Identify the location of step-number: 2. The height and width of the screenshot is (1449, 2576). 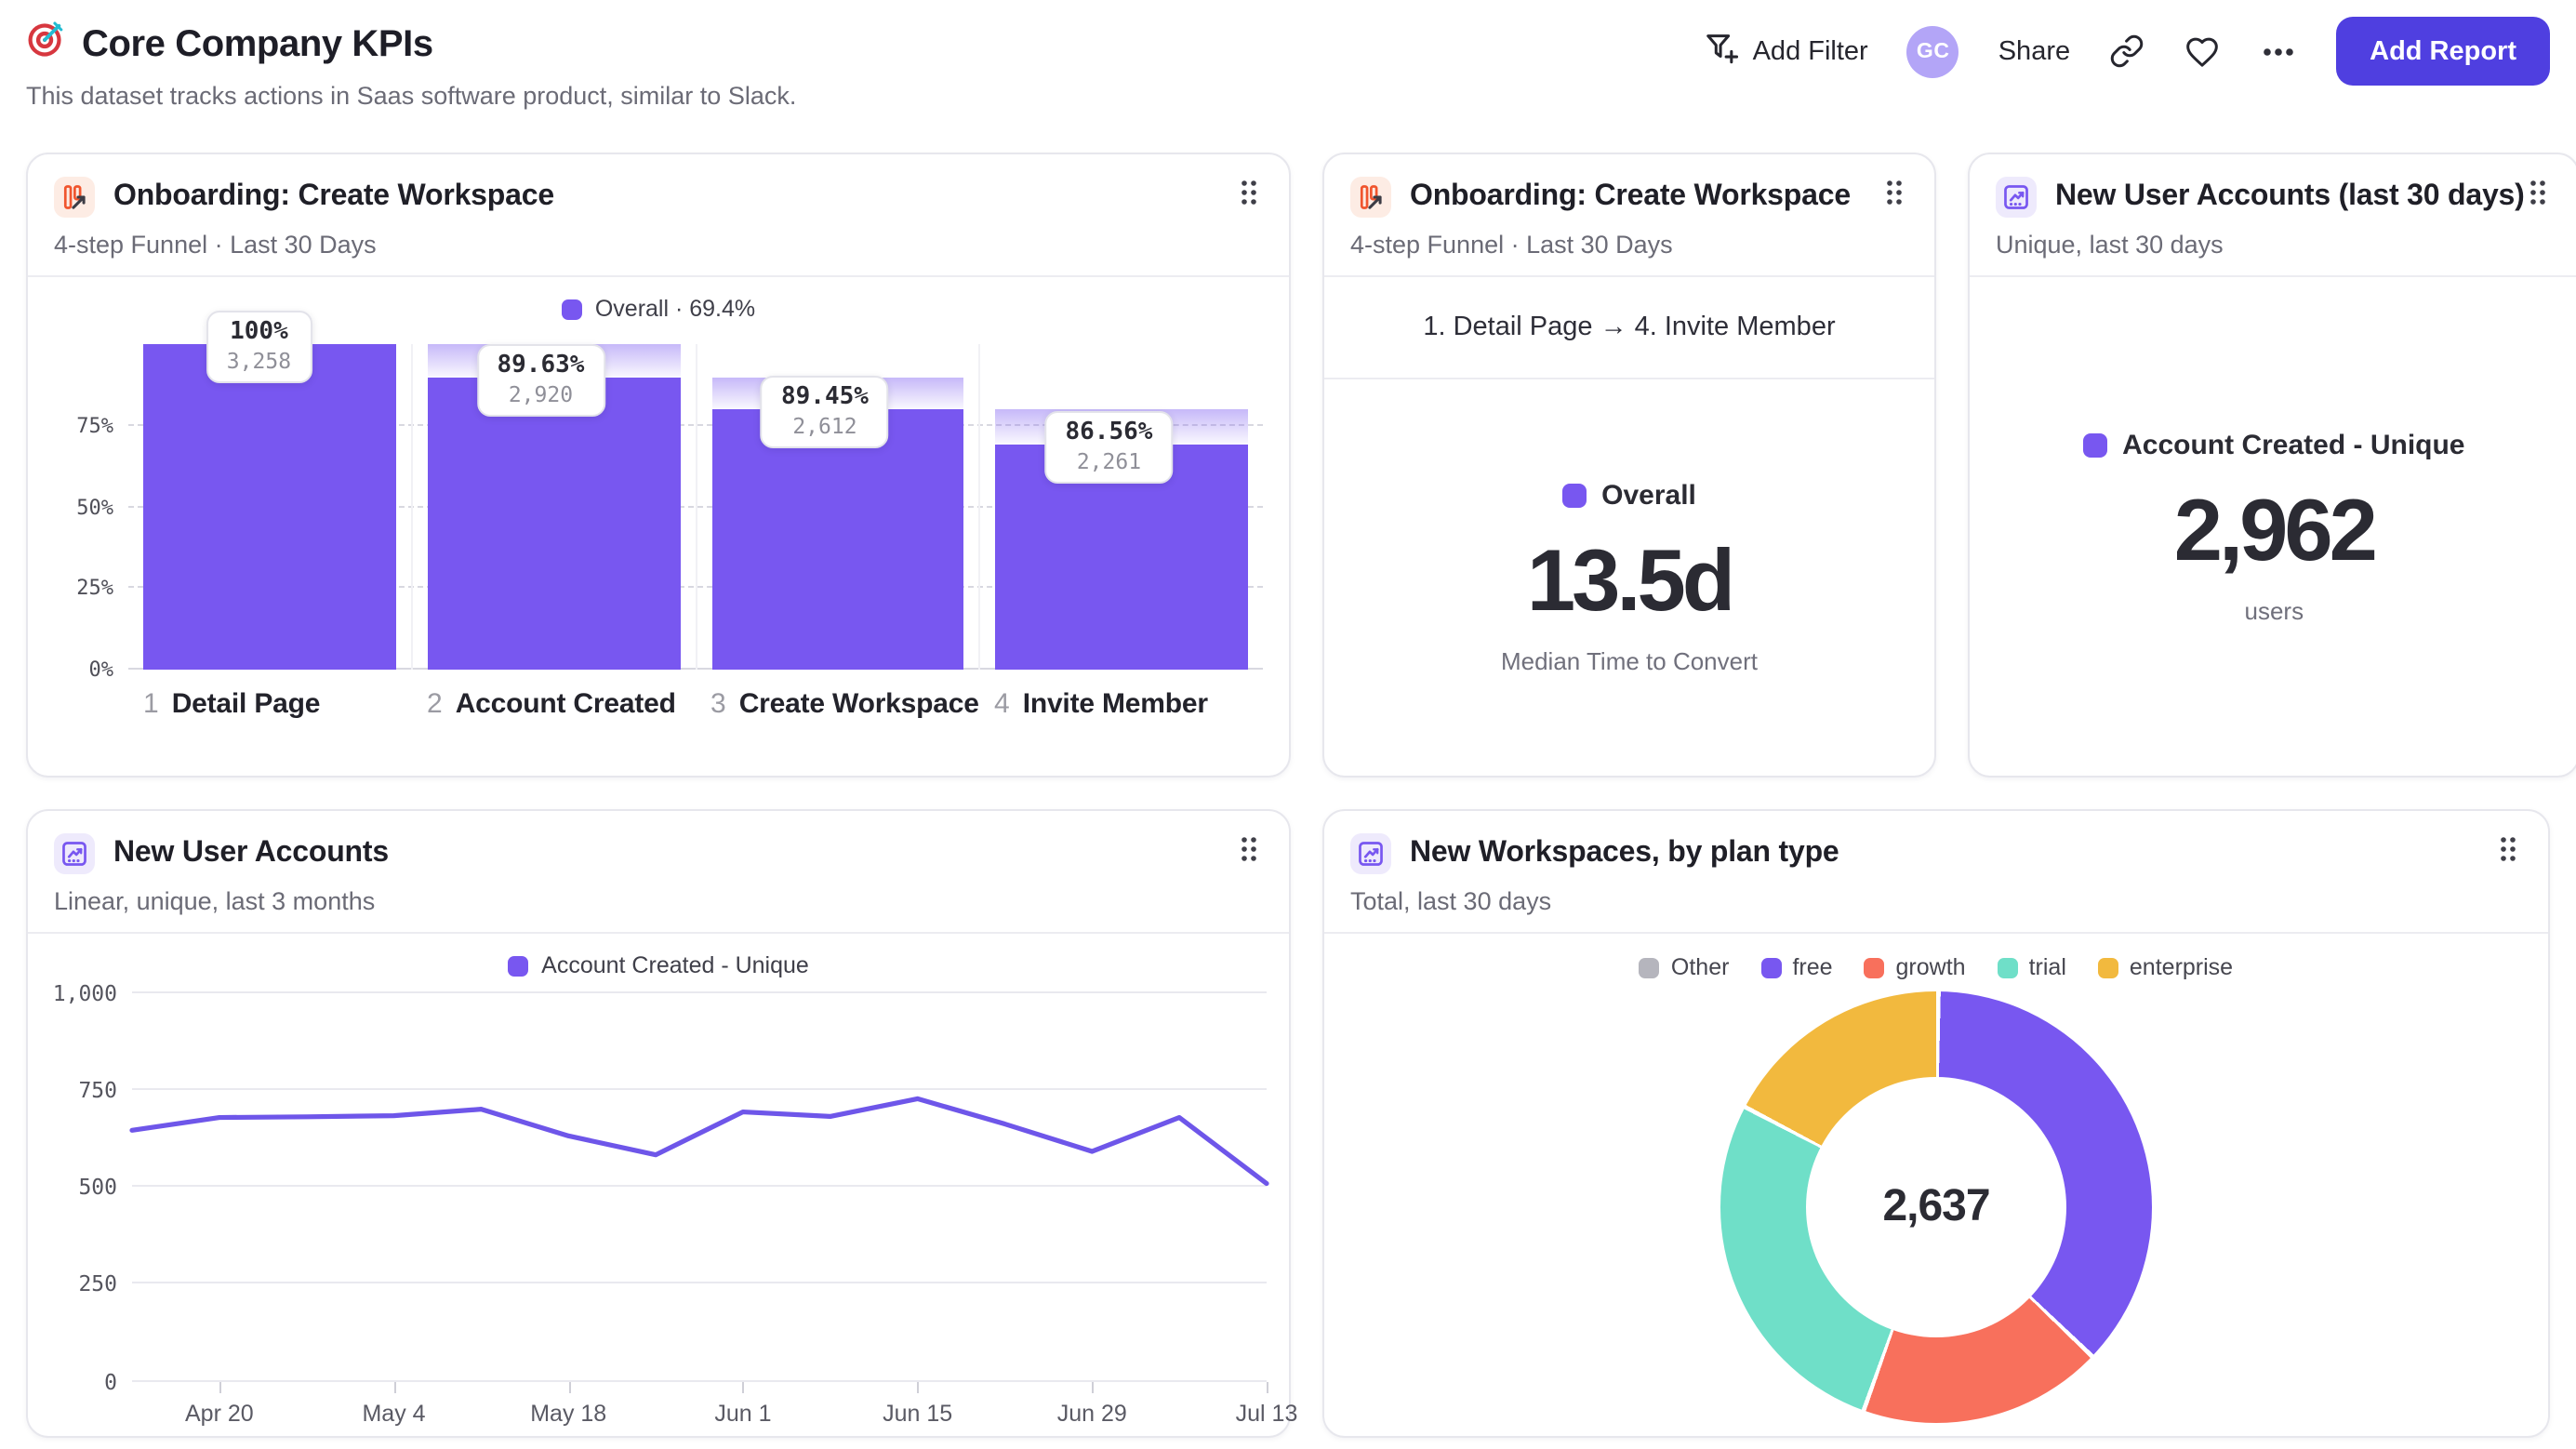
(435, 704).